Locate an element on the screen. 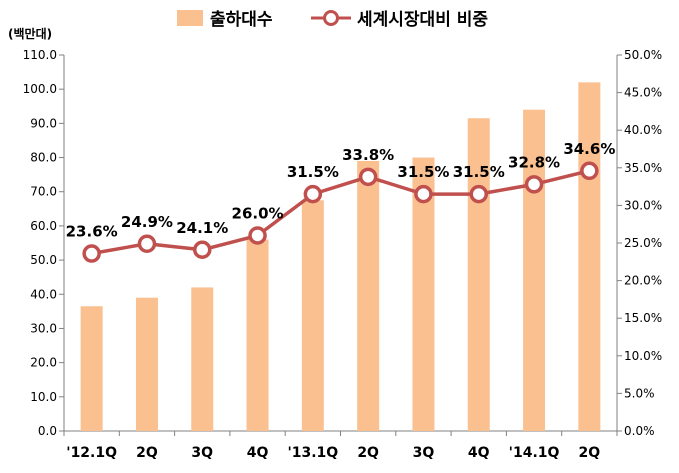  y-left-tick-label: 90.0 is located at coordinates (43, 123).